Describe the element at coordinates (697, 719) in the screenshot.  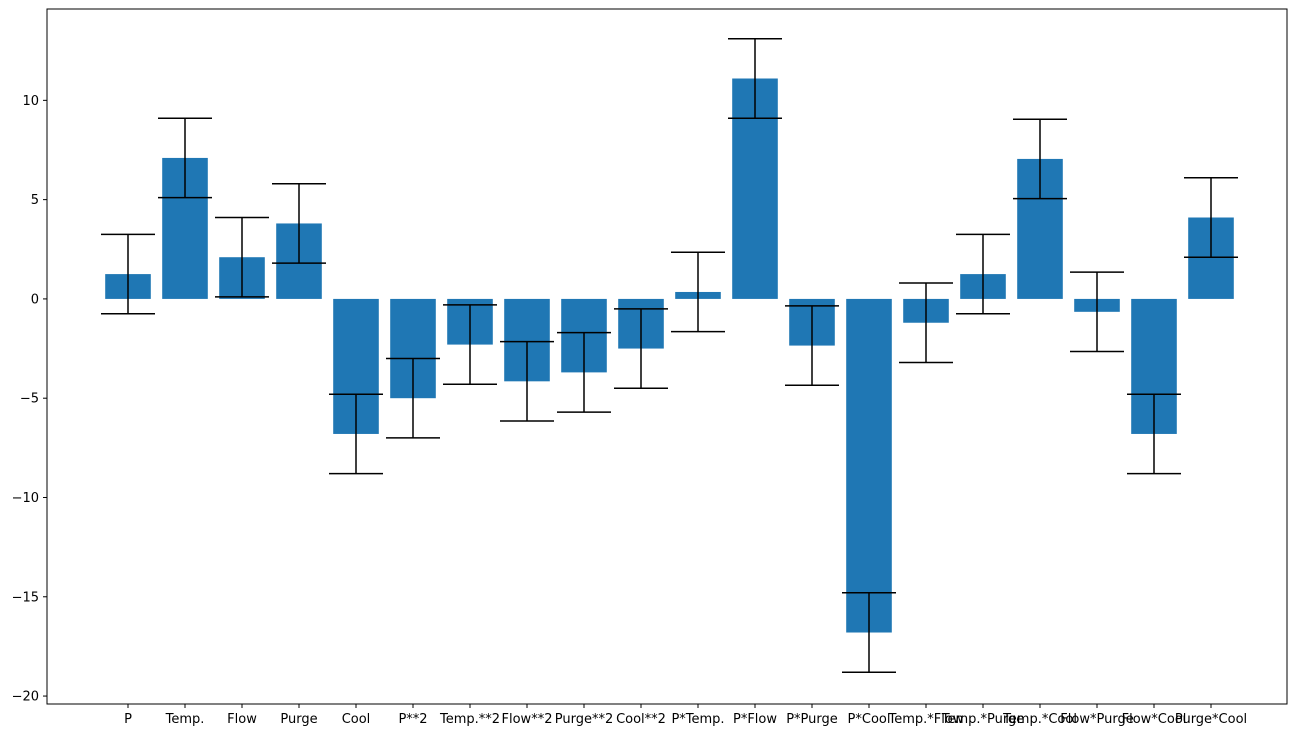
I see `x-tick-label: P*Temp.` at that location.